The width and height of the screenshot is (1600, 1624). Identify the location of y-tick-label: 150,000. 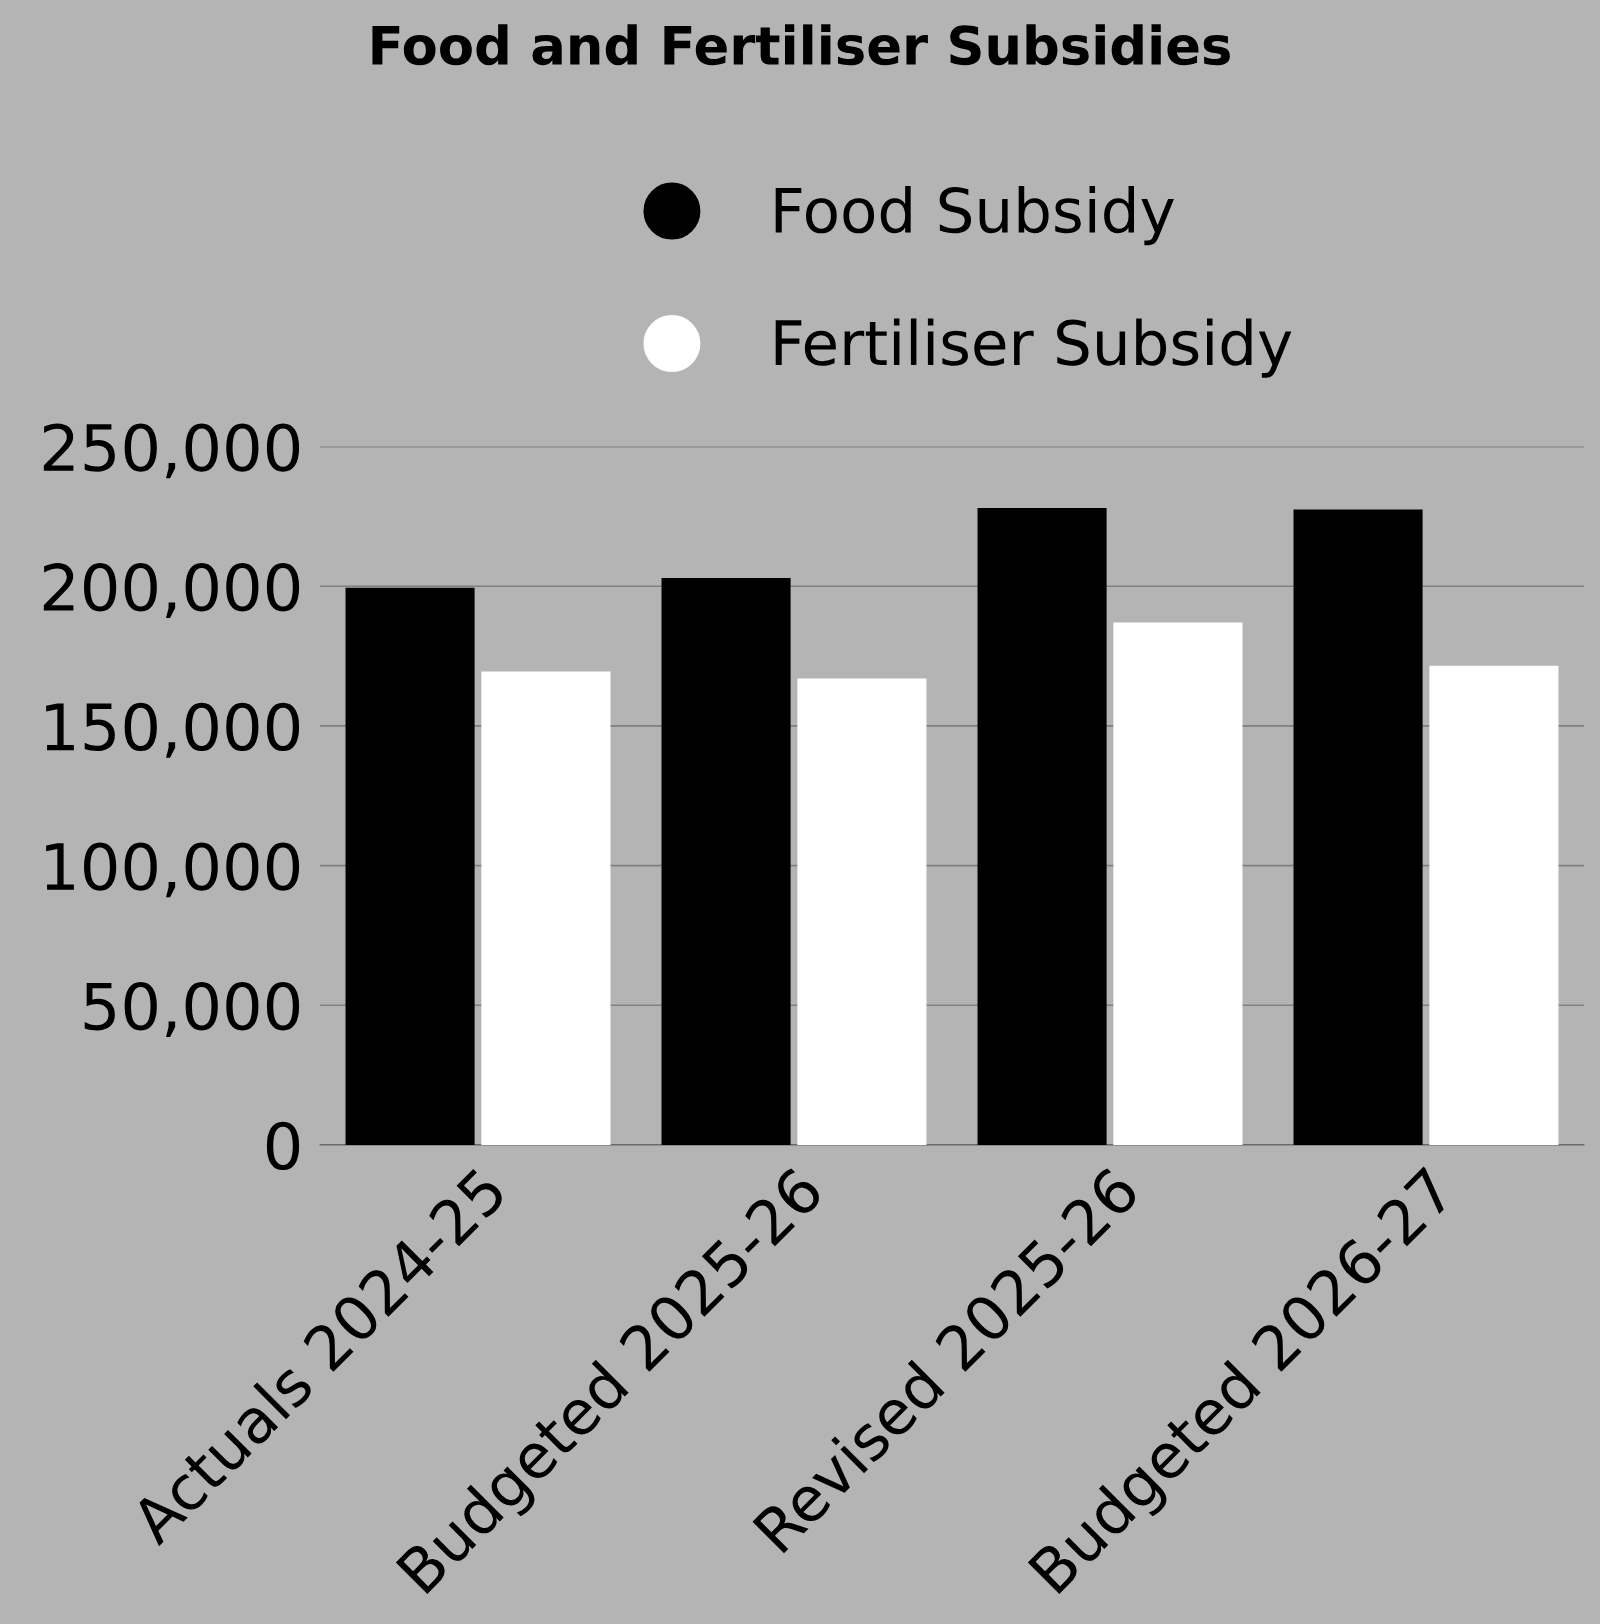
(173, 730).